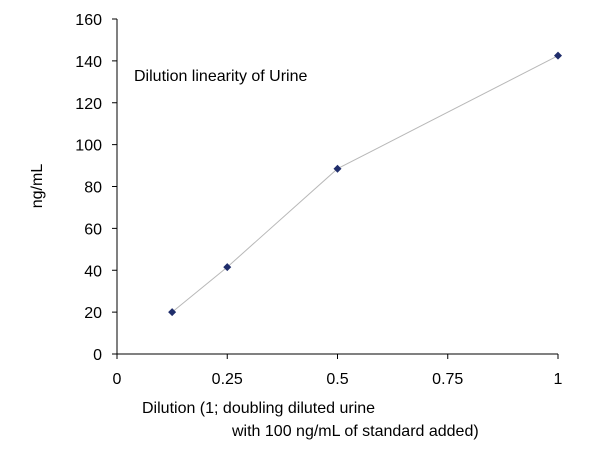 This screenshot has width=600, height=450. What do you see at coordinates (258, 408) in the screenshot?
I see `x-axis-title-line1: Dilution (1; doubling diluted urine` at bounding box center [258, 408].